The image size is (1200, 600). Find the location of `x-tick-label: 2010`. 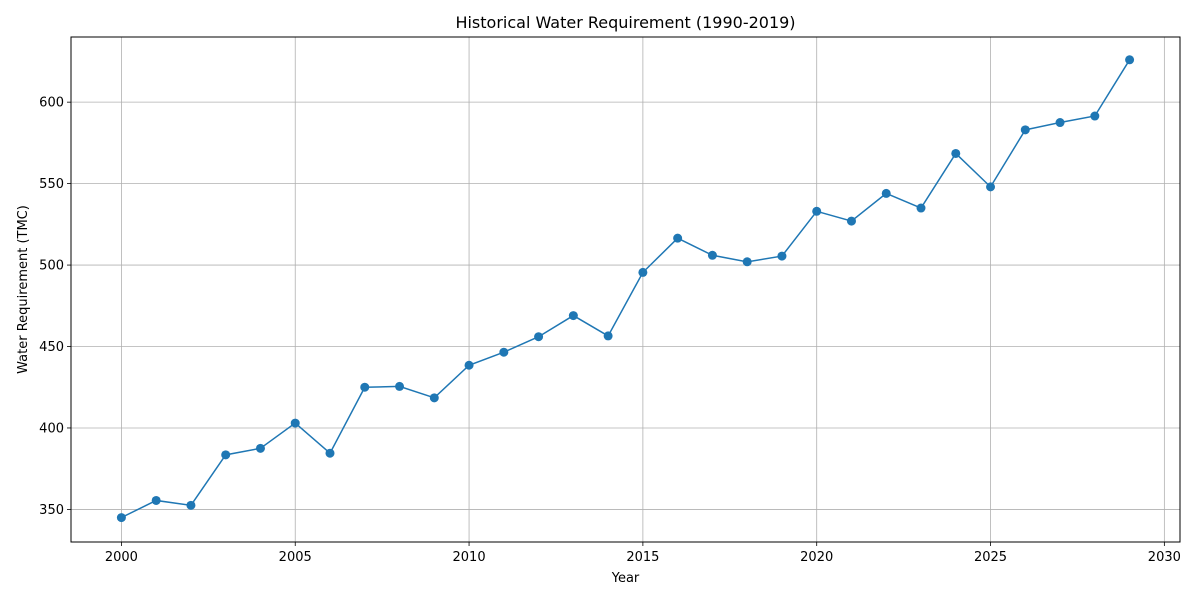

x-tick-label: 2010 is located at coordinates (469, 557).